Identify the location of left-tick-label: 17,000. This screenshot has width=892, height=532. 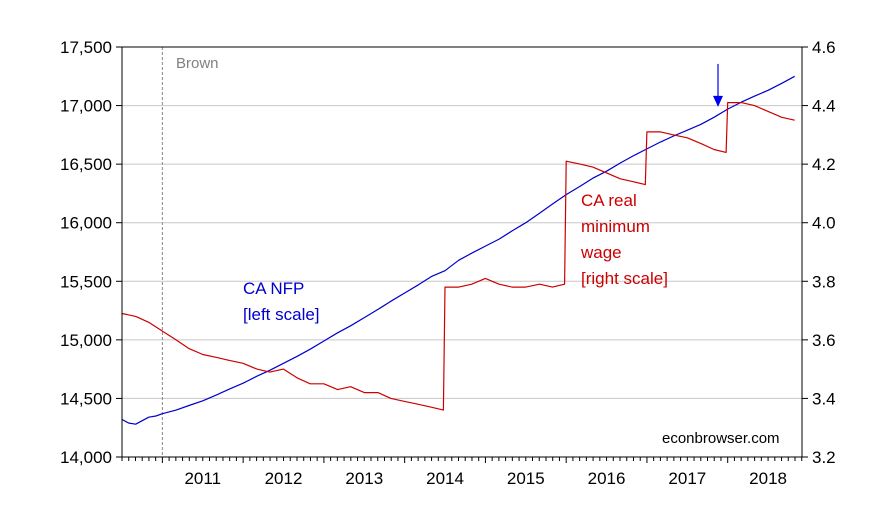
(86, 106).